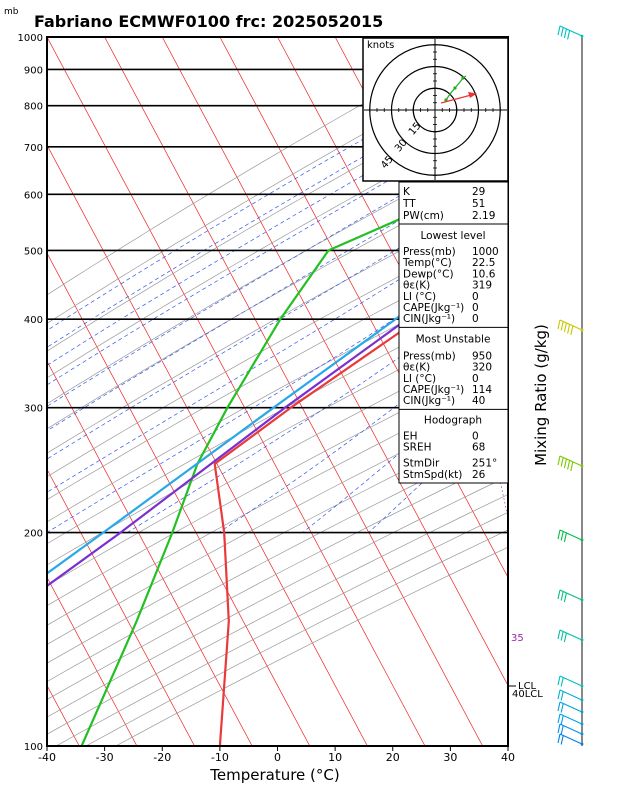 The image size is (618, 800). Describe the element at coordinates (527, 686) in the screenshot. I see `lcl-label: LCL` at that location.